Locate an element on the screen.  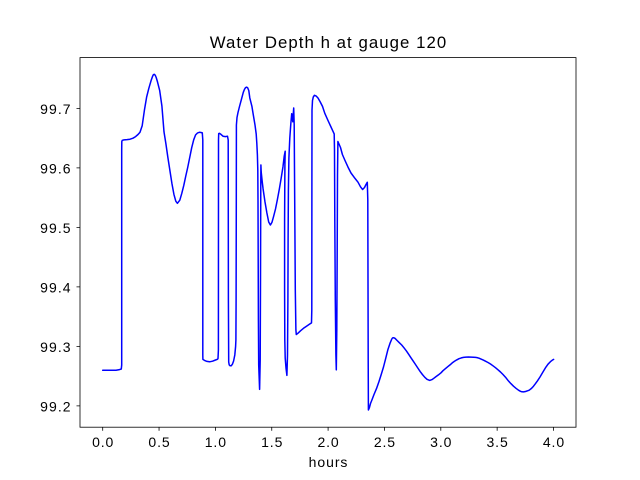
svg-text: 1.0 is located at coordinates (216, 442).